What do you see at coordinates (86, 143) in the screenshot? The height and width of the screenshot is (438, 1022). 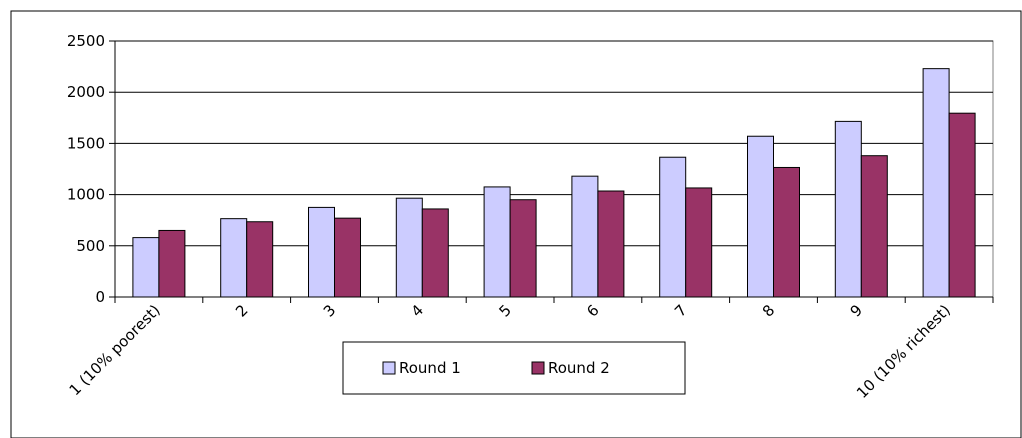 I see `y-tick-label: 1500` at bounding box center [86, 143].